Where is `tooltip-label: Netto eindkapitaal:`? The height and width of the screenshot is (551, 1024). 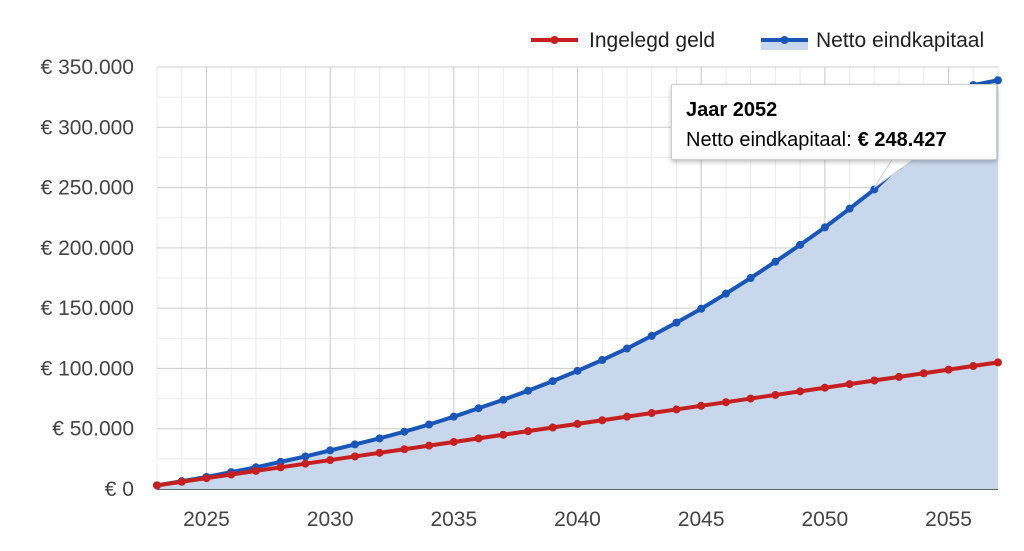
tooltip-label: Netto eindkapitaal: is located at coordinates (769, 140).